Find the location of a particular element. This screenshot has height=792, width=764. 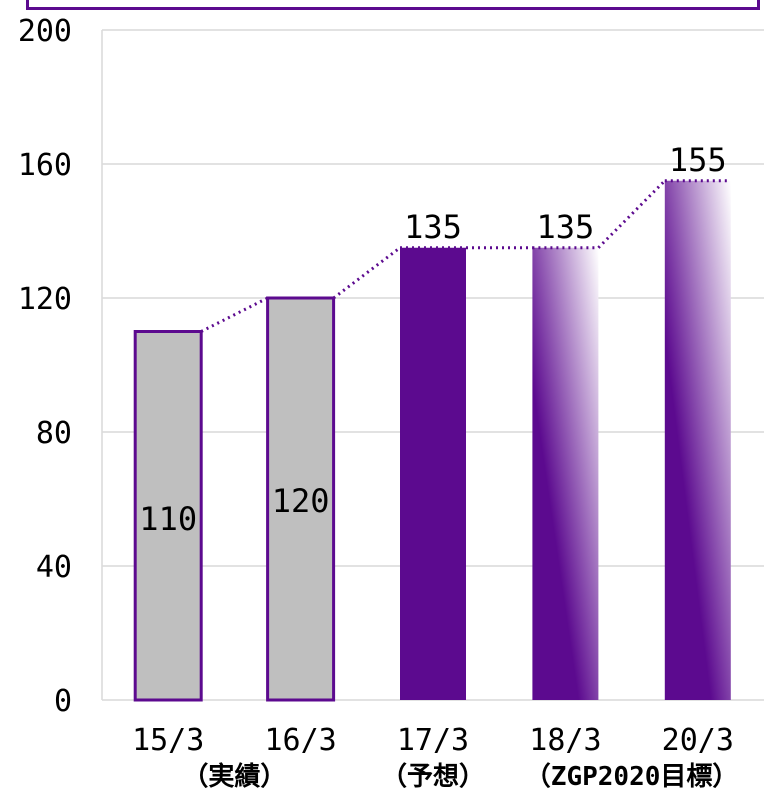

x-tick-label: 18/3 is located at coordinates (565, 740).